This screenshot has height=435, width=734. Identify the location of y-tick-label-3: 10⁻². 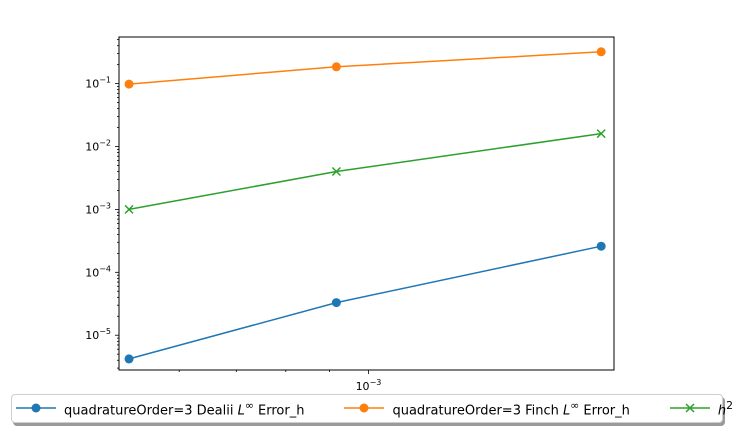
(98, 145).